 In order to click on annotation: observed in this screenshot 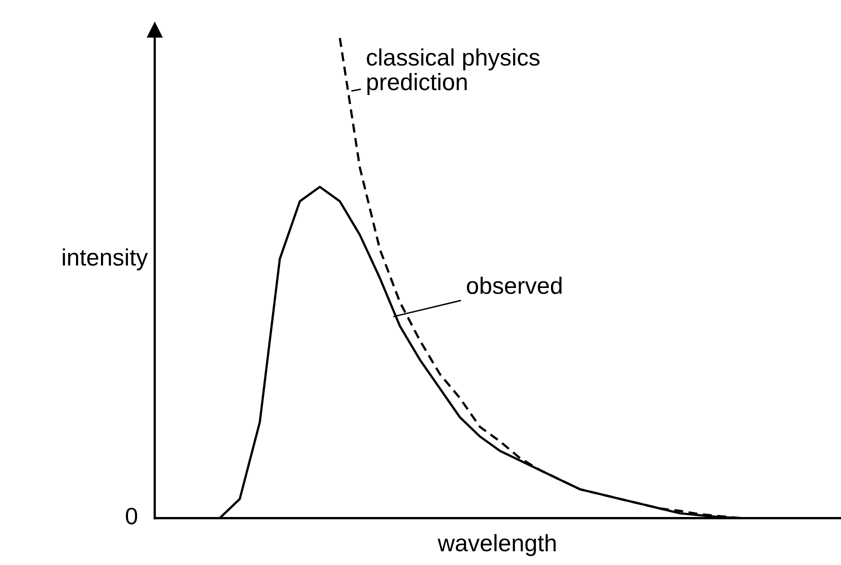, I will do `click(514, 285)`.